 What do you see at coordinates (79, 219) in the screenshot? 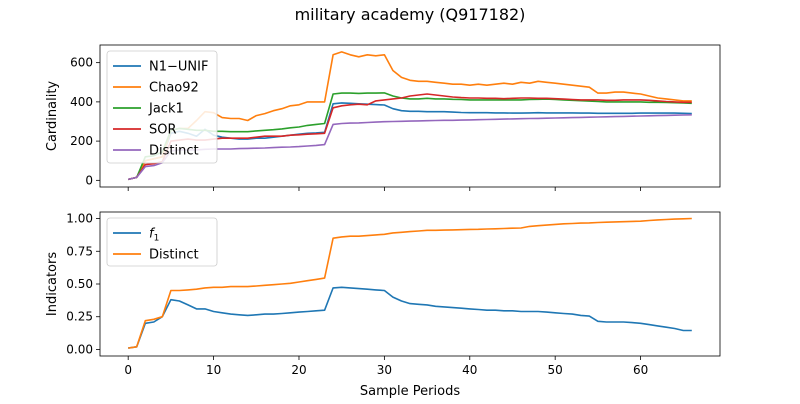
I see `y-tick-label: 1.00` at bounding box center [79, 219].